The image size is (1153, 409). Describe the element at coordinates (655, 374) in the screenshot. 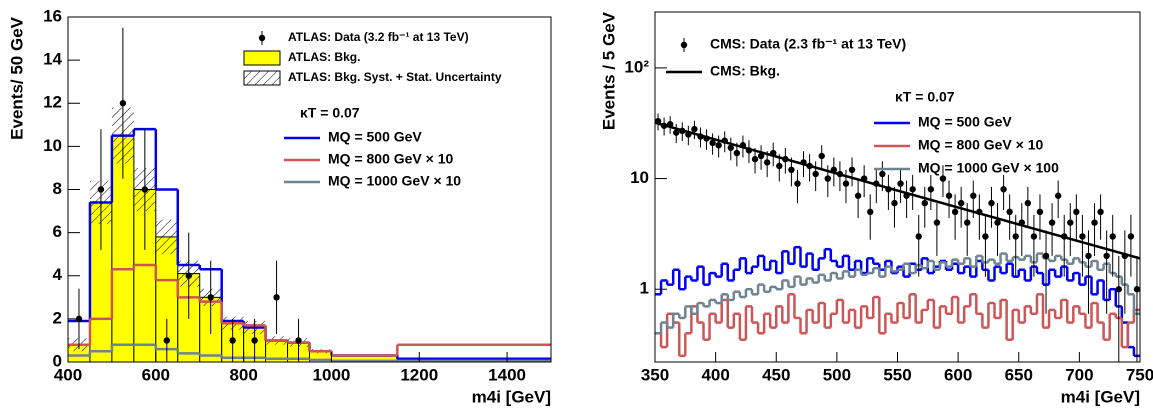

I see `x-tick-label: 350` at that location.